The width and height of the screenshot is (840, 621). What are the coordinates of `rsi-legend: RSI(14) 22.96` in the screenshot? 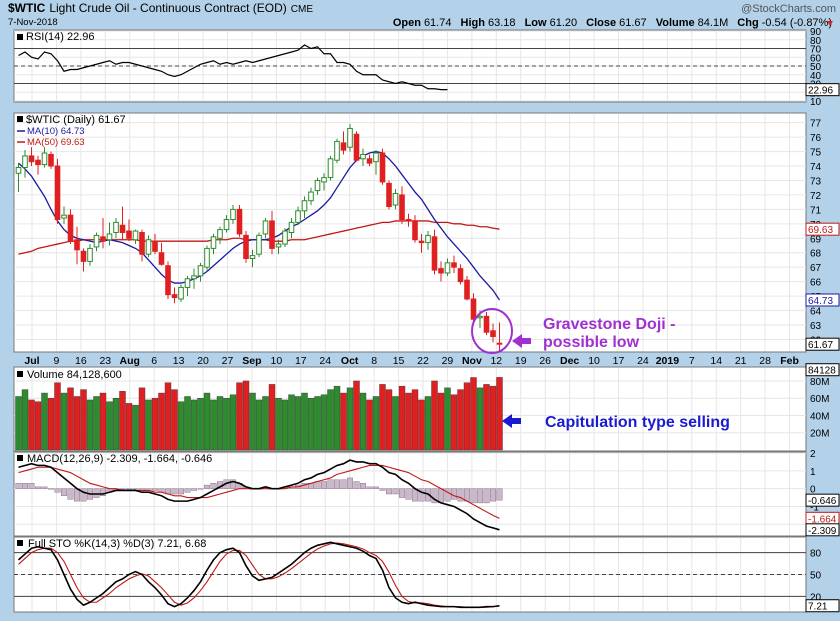 It's located at (55, 37).